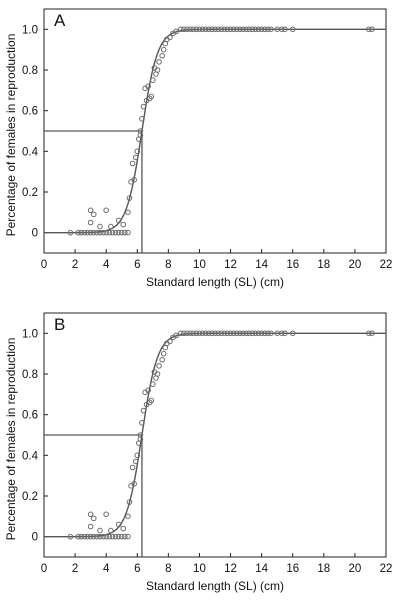 Image resolution: width=405 pixels, height=603 pixels. What do you see at coordinates (215, 586) in the screenshot?
I see `x-axis-label: Standard length (SL) (cm)` at bounding box center [215, 586].